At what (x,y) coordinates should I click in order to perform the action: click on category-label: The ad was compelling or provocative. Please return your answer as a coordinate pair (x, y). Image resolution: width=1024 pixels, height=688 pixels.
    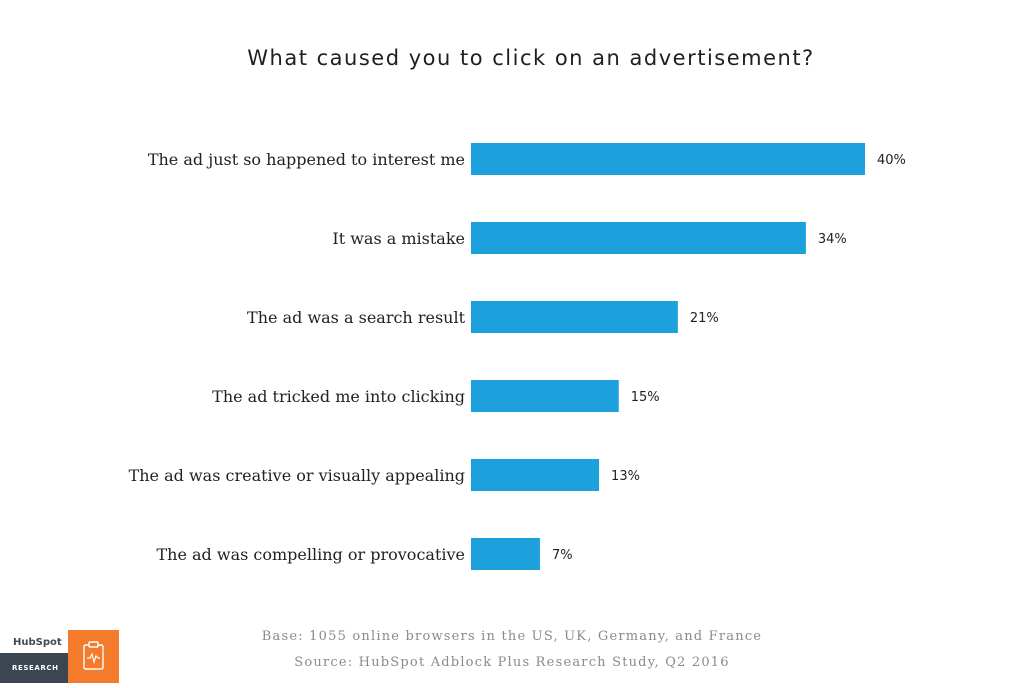
    Looking at the image, I should click on (310, 554).